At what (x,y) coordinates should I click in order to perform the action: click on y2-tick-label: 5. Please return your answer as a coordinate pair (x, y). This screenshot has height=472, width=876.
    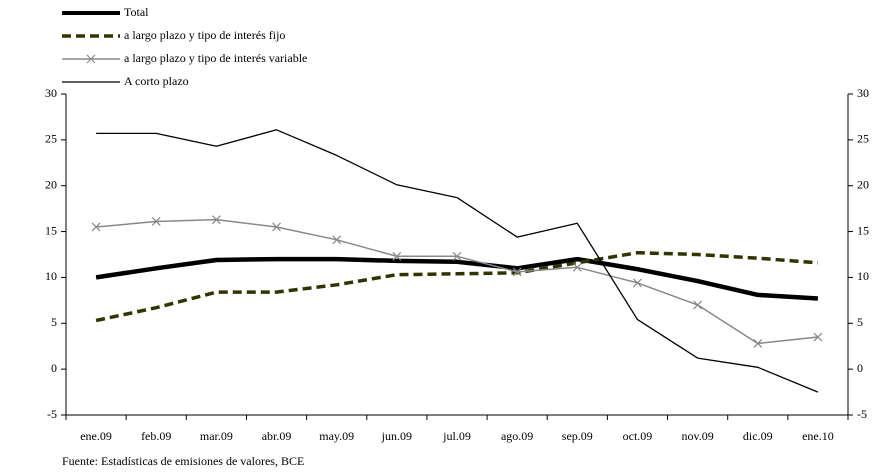
    Looking at the image, I should click on (860, 322).